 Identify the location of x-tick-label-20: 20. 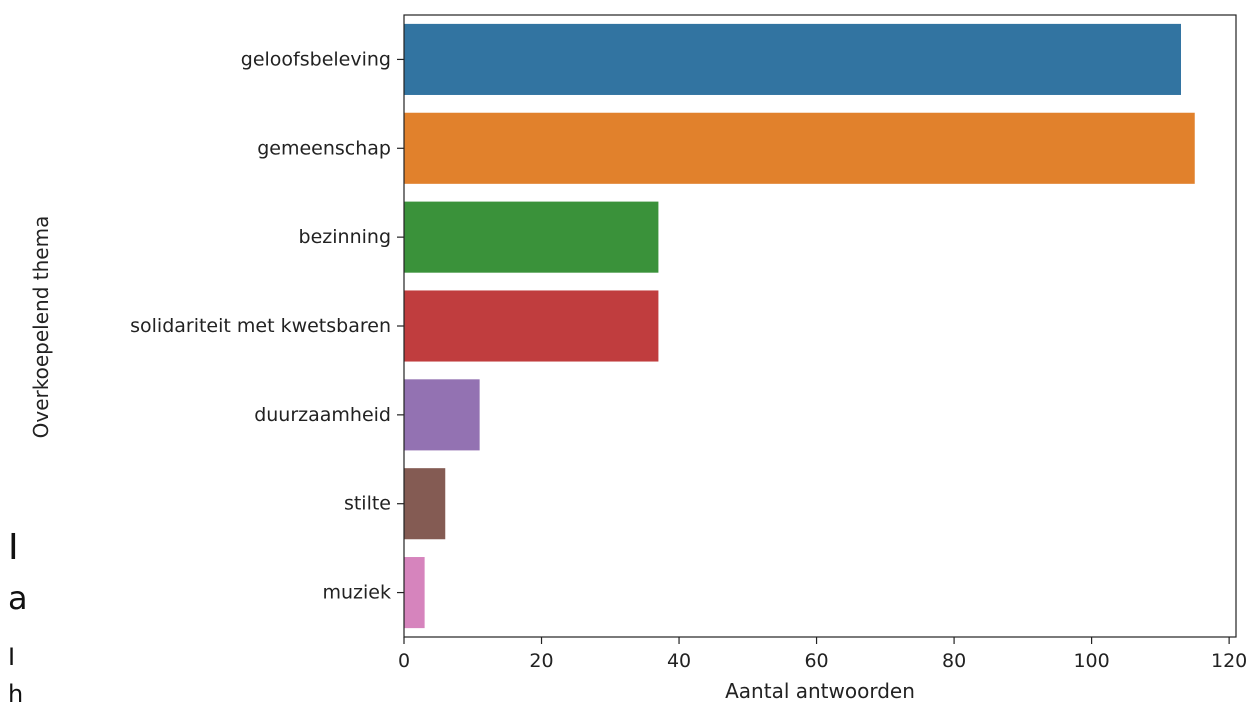
(541, 661).